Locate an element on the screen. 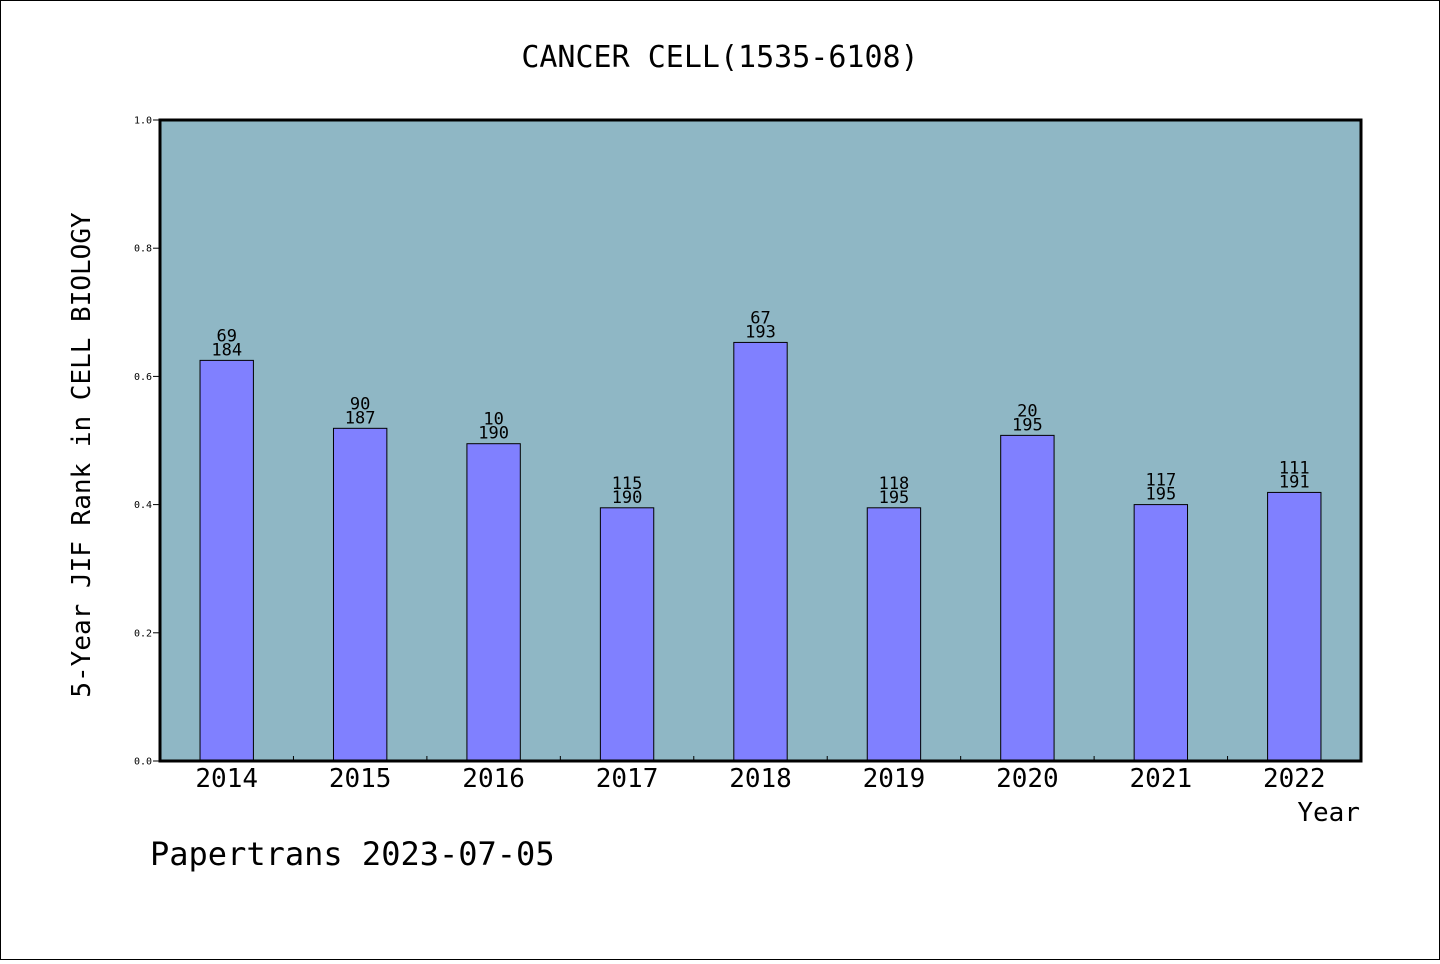 The height and width of the screenshot is (964, 1440). x-tick-label: 2019 is located at coordinates (894, 779).